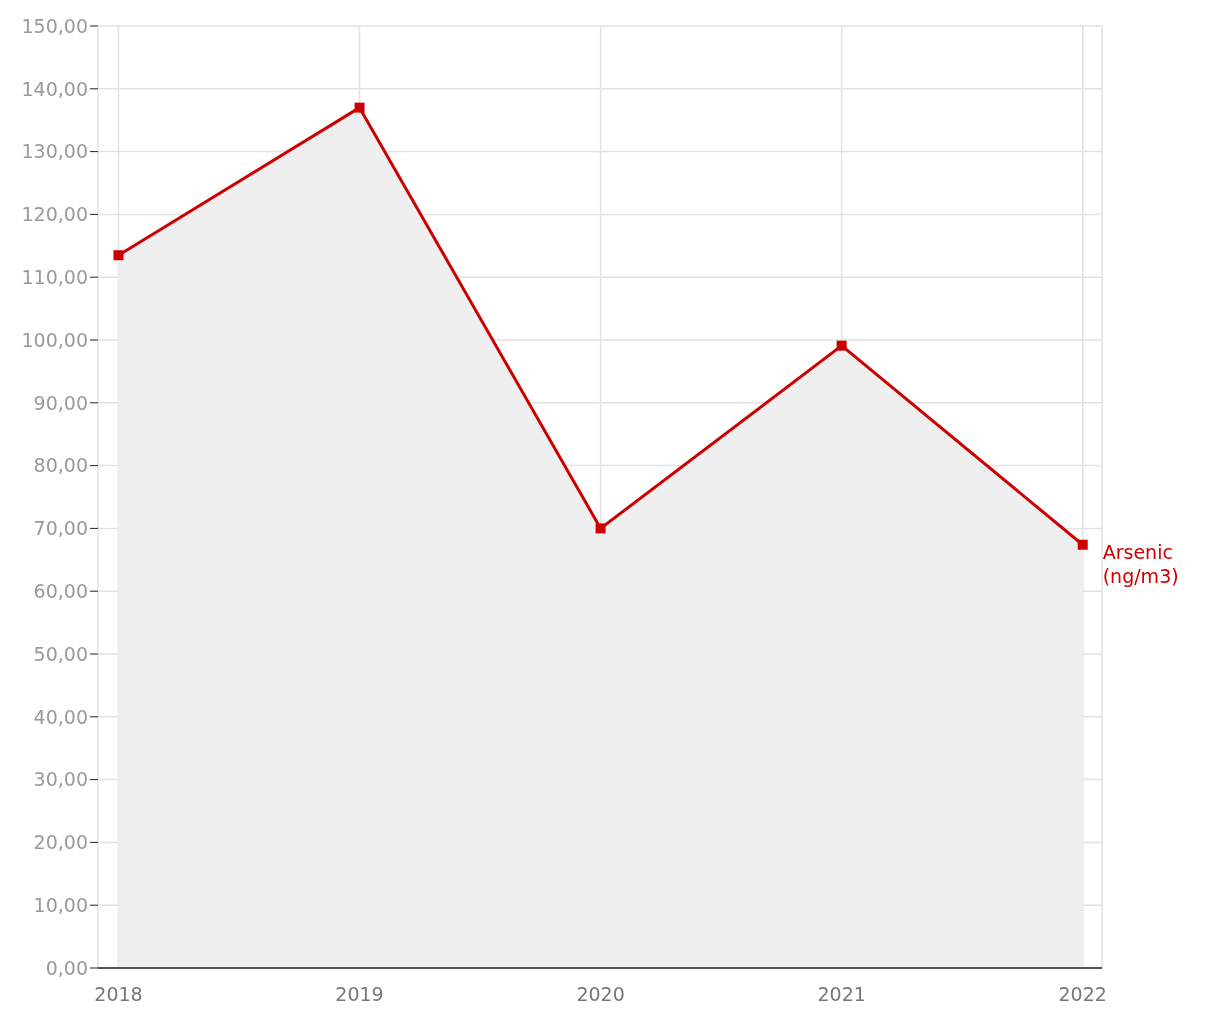 The image size is (1220, 1020). Describe the element at coordinates (54, 151) in the screenshot. I see `y-tick-label: 130,00` at that location.